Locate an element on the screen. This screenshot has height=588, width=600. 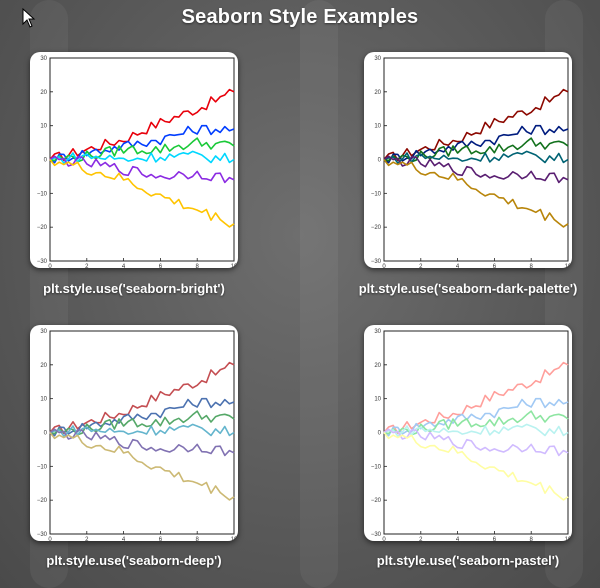
background-stripe is located at coordinates (319, 294).